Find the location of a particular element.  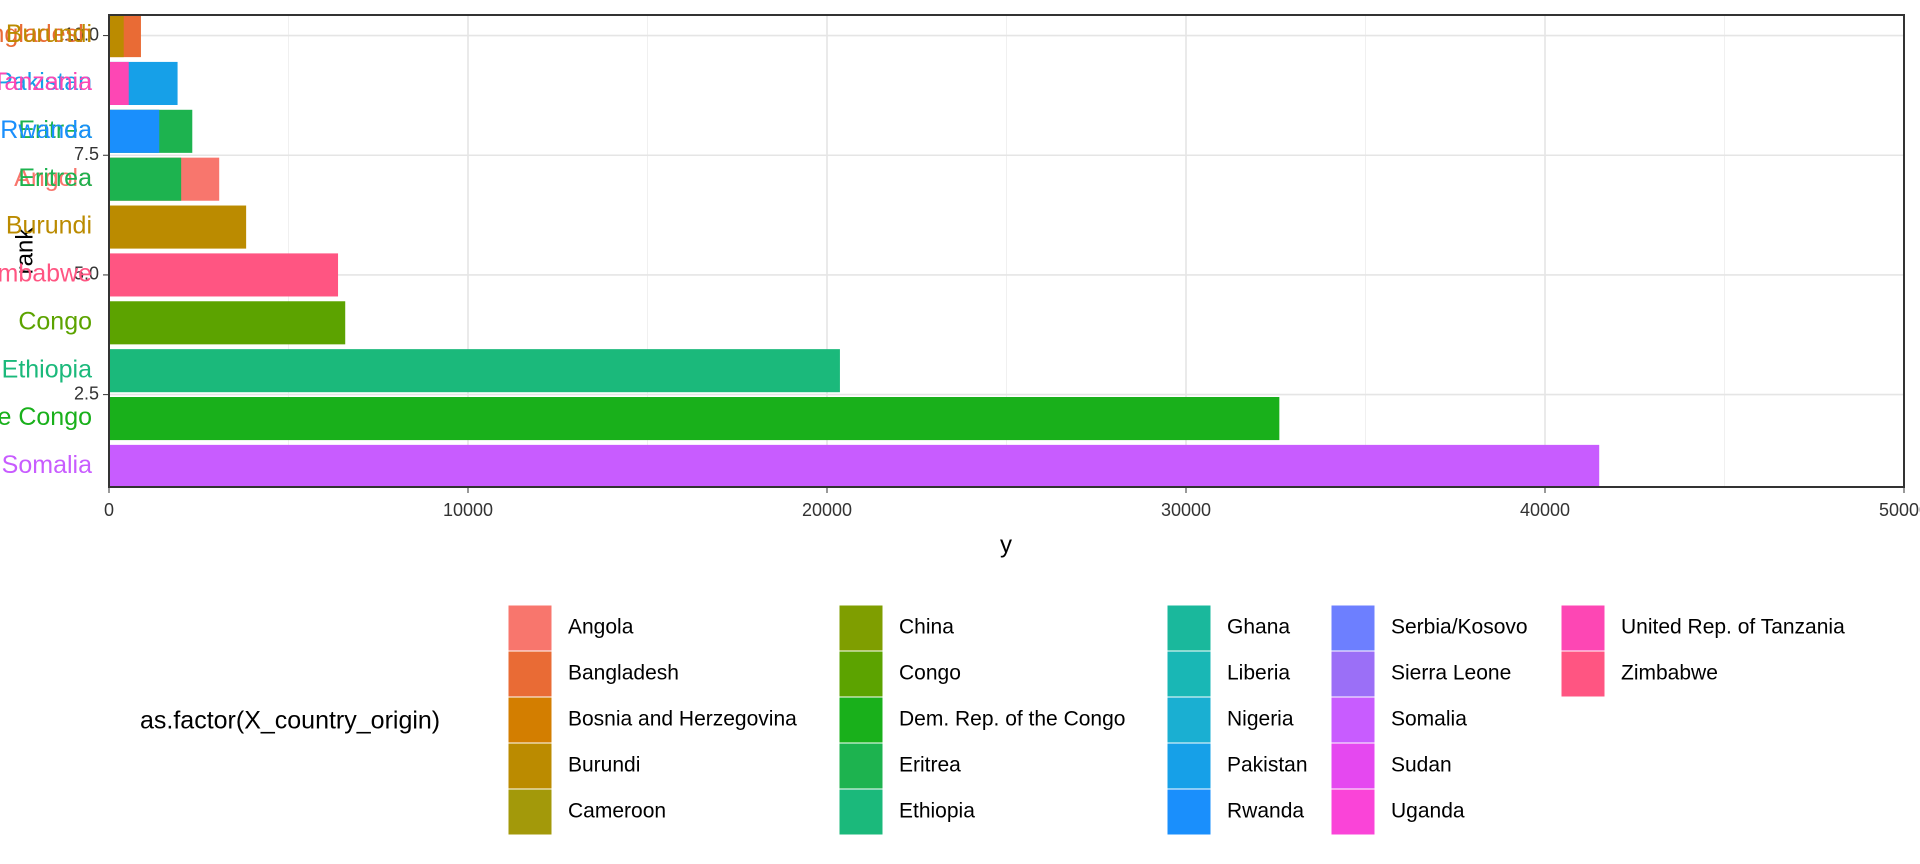

legend-label: Liberia is located at coordinates (1258, 673).